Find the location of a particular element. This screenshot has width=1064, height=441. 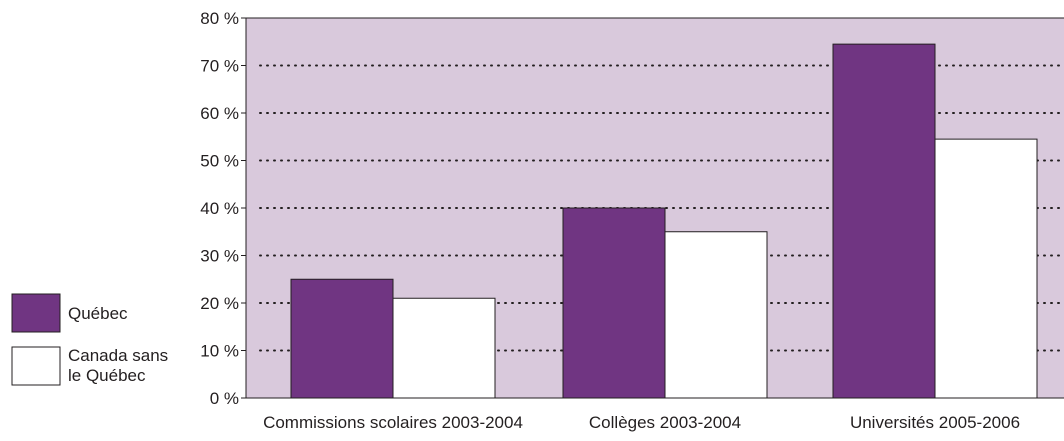

y-tick-label: 40 % is located at coordinates (219, 208).